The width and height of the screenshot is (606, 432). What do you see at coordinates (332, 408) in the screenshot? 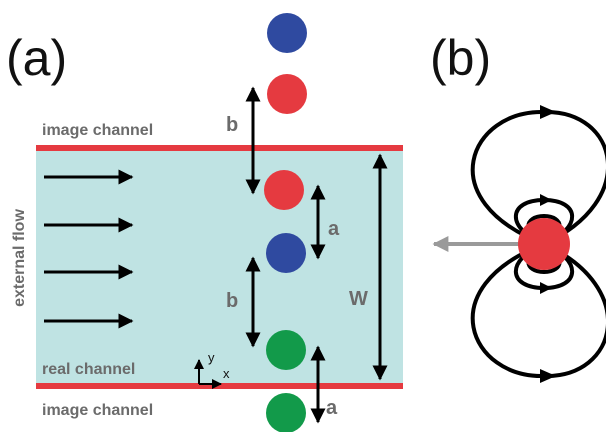
I see `dimension-a-lower-label: a` at bounding box center [332, 408].